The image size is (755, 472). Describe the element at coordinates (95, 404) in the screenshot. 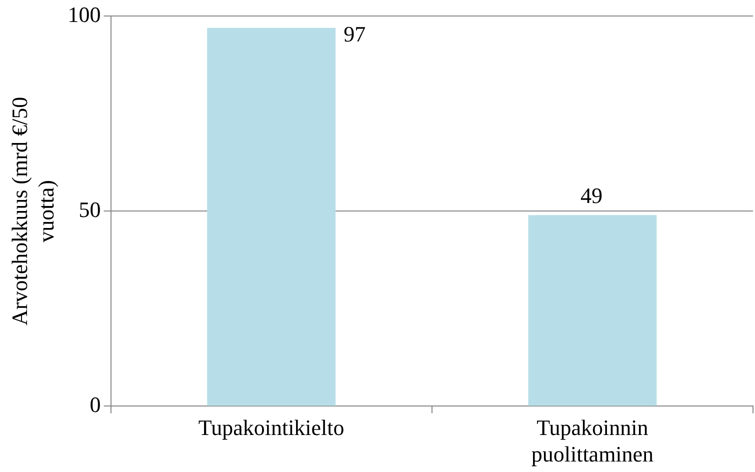

I see `y-tick-label: 0` at that location.